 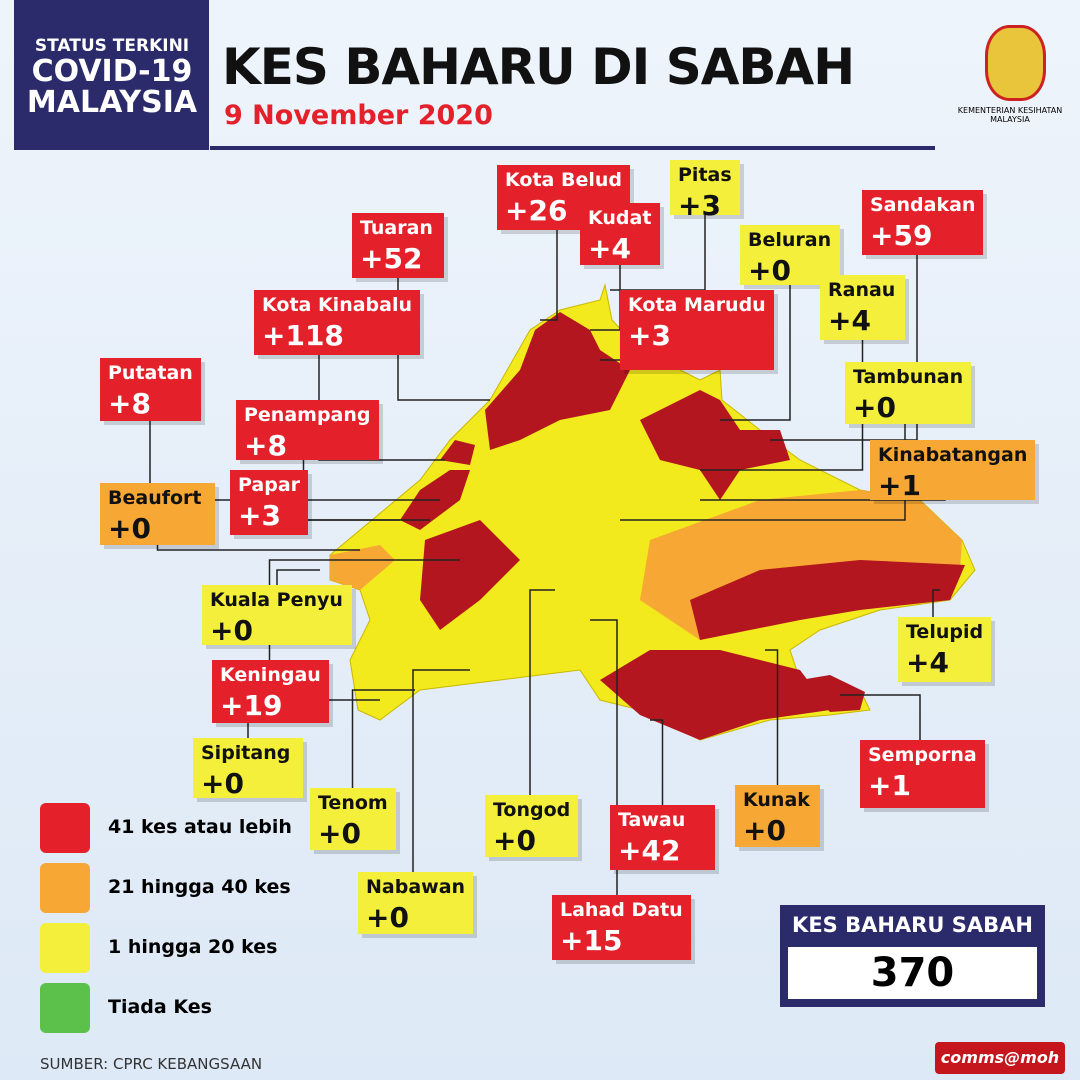 What do you see at coordinates (416, 903) in the screenshot?
I see `district-box: Nabawan +0` at bounding box center [416, 903].